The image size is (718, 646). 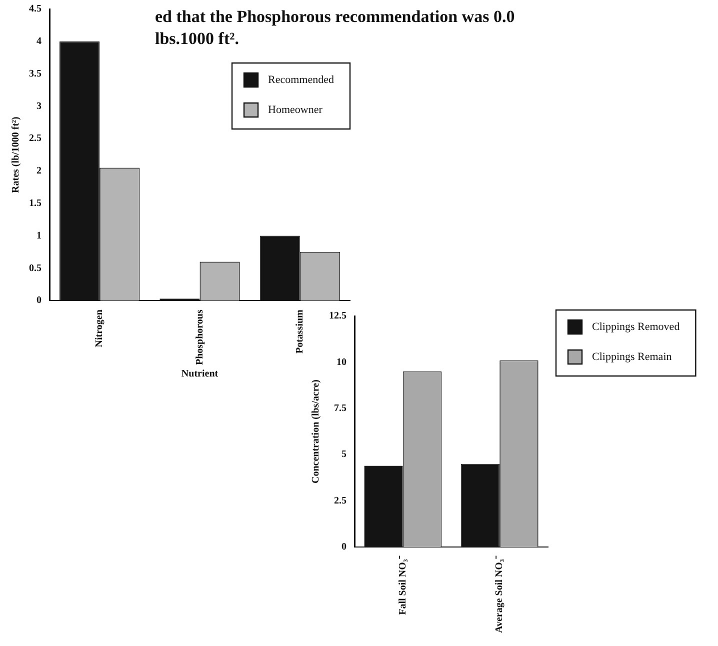 What do you see at coordinates (300, 331) in the screenshot?
I see `x-tick-label: Potassium` at bounding box center [300, 331].